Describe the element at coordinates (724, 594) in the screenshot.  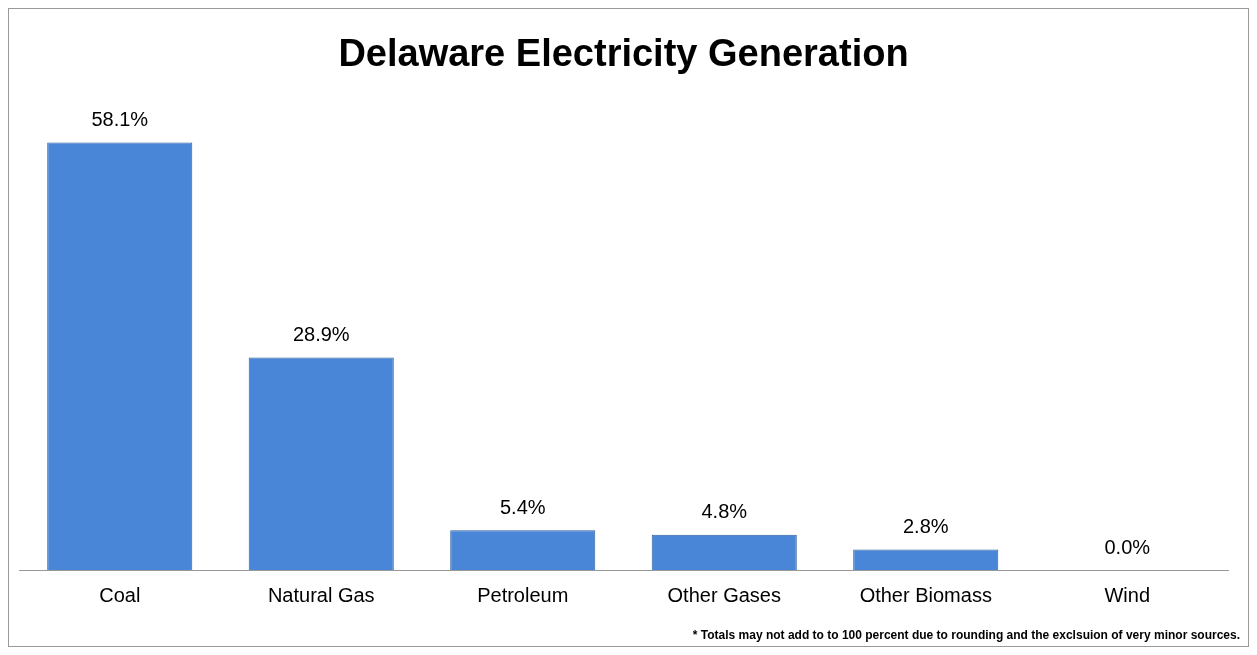
I see `x-tick-label: Other Gases` at that location.